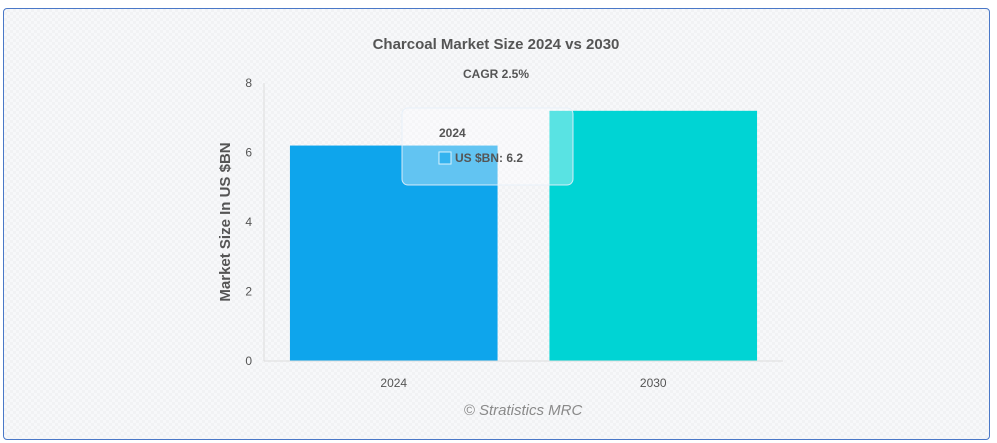  I want to click on tooltip-value: 6.2, so click(514, 158).